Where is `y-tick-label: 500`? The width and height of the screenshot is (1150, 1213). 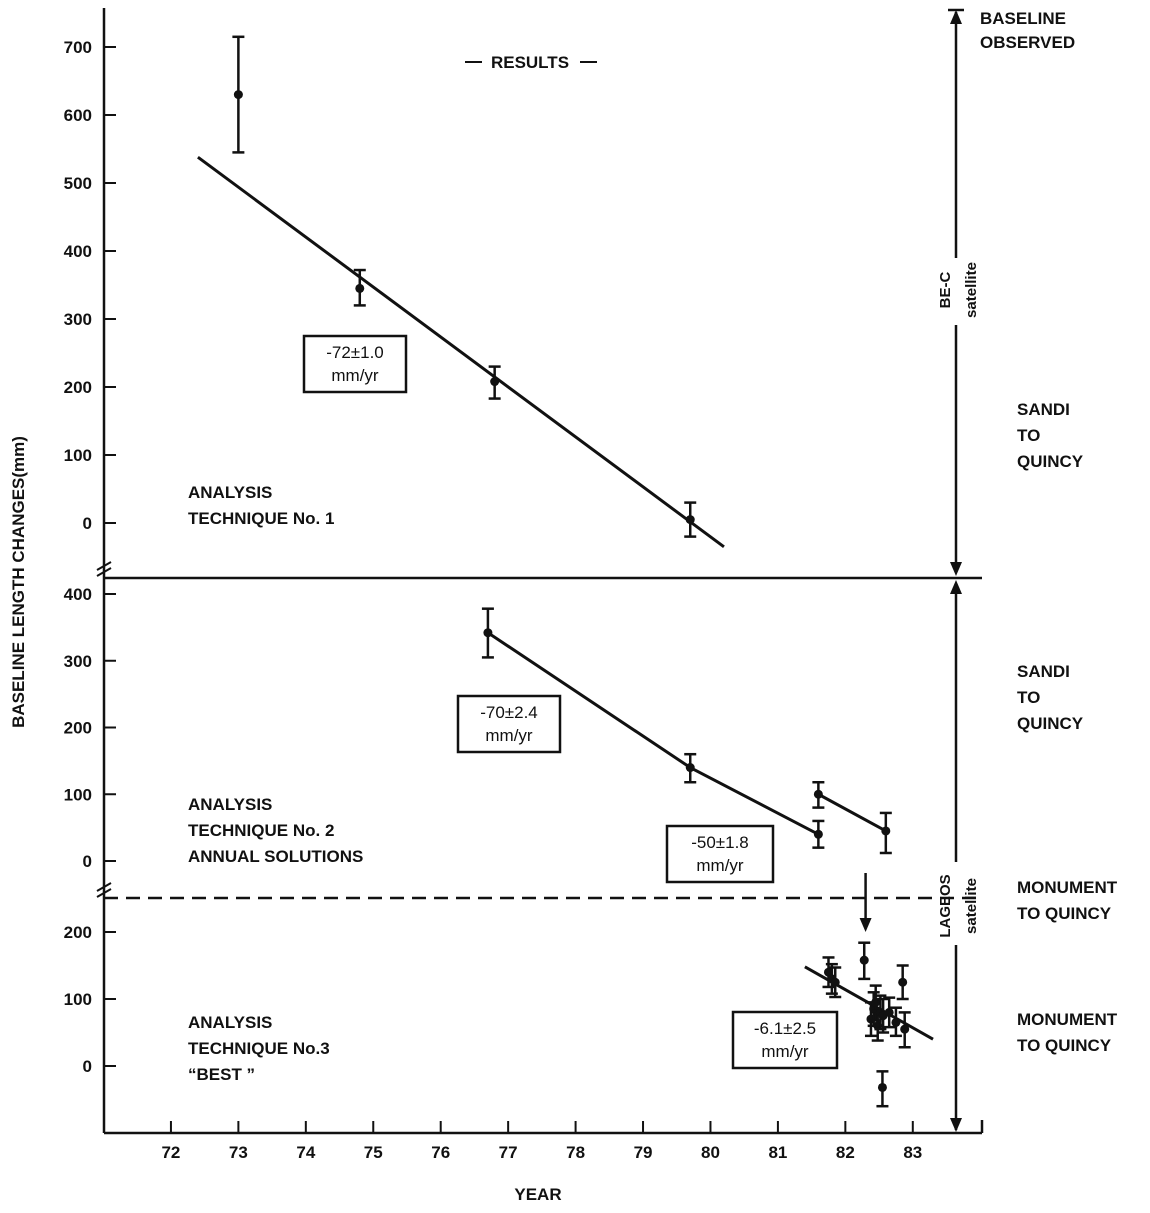
y-tick-label: 500 is located at coordinates (78, 183).